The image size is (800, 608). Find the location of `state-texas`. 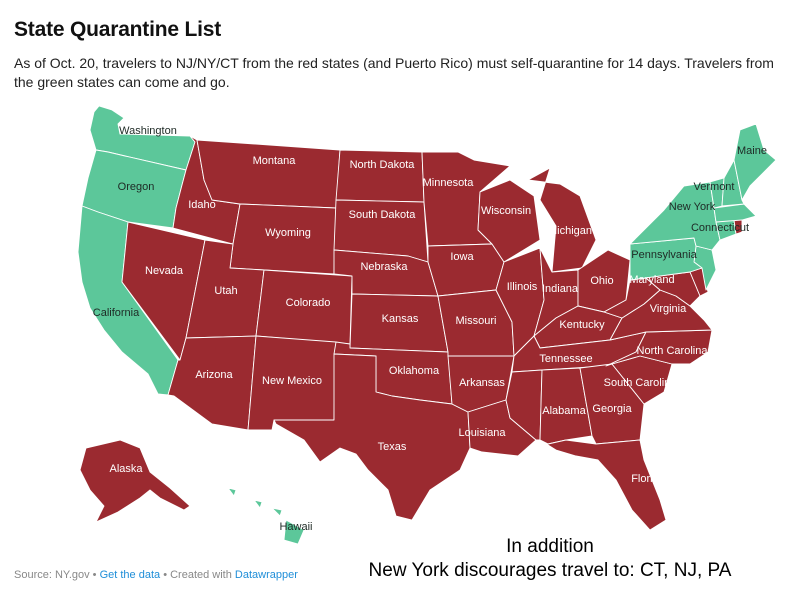

state-texas is located at coordinates (372, 437).